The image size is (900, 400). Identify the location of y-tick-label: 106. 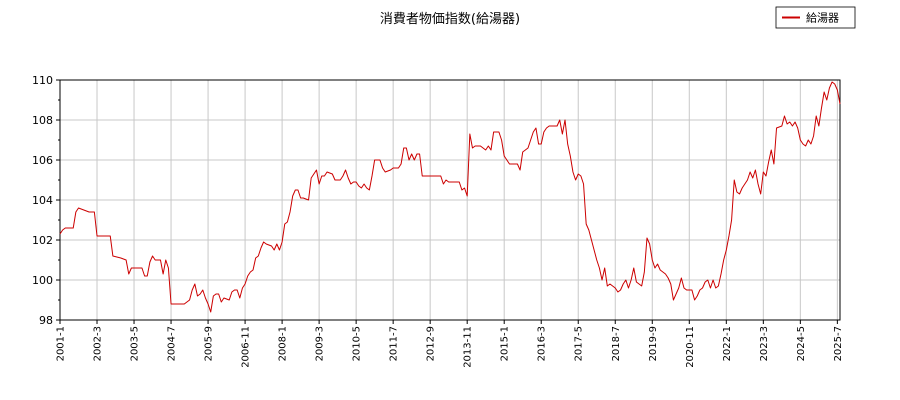
(42, 160).